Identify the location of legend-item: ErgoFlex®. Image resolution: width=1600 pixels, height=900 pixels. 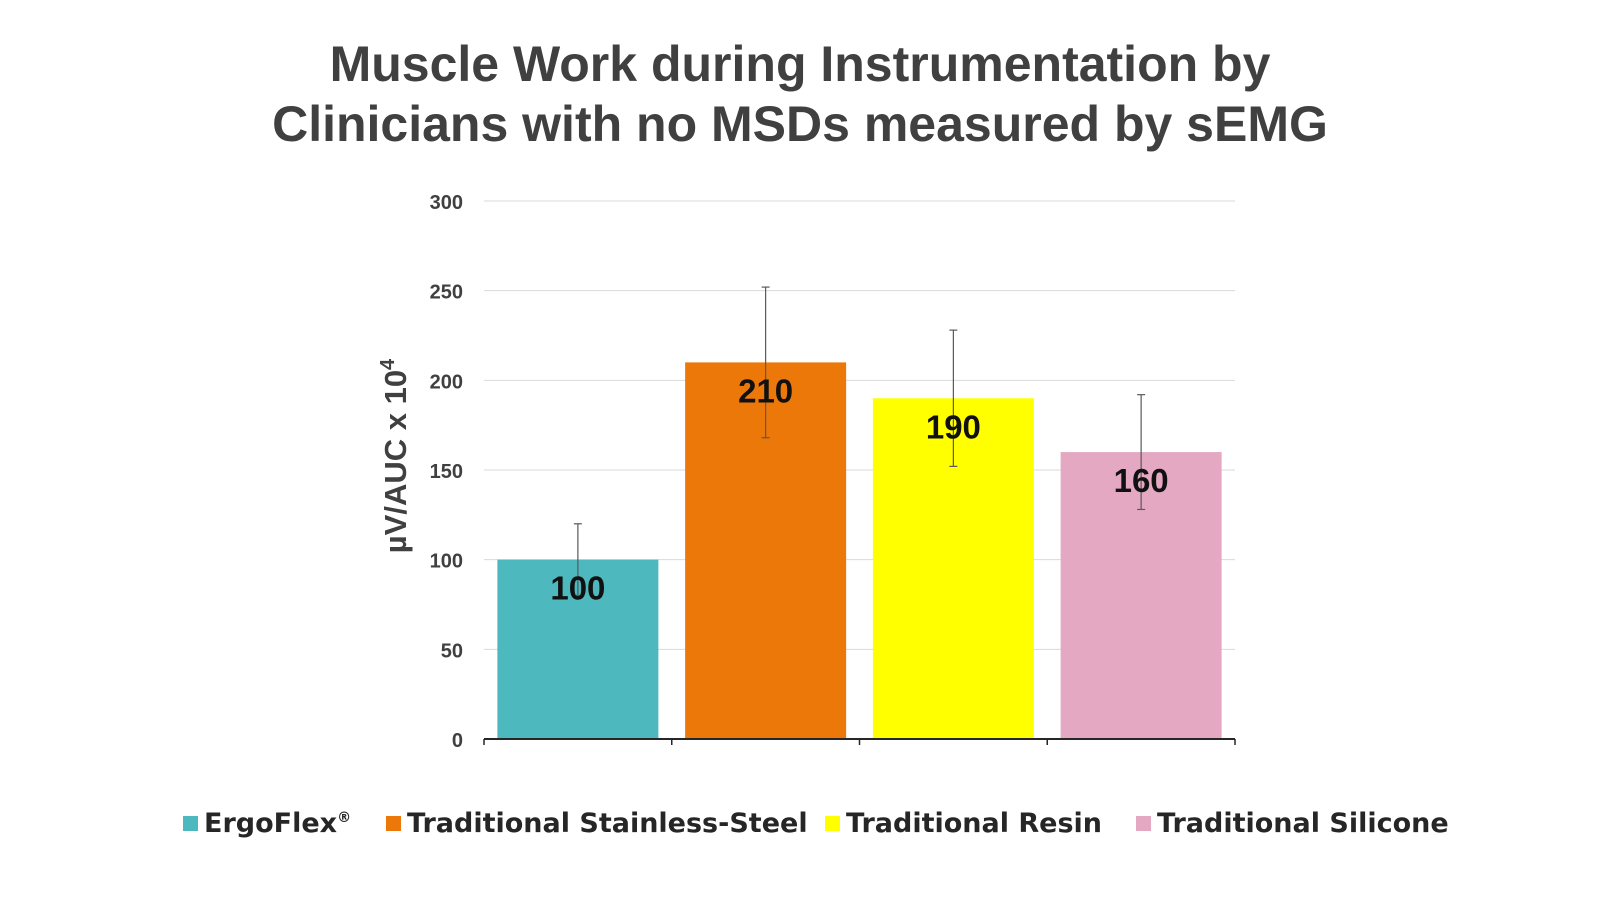
(267, 823).